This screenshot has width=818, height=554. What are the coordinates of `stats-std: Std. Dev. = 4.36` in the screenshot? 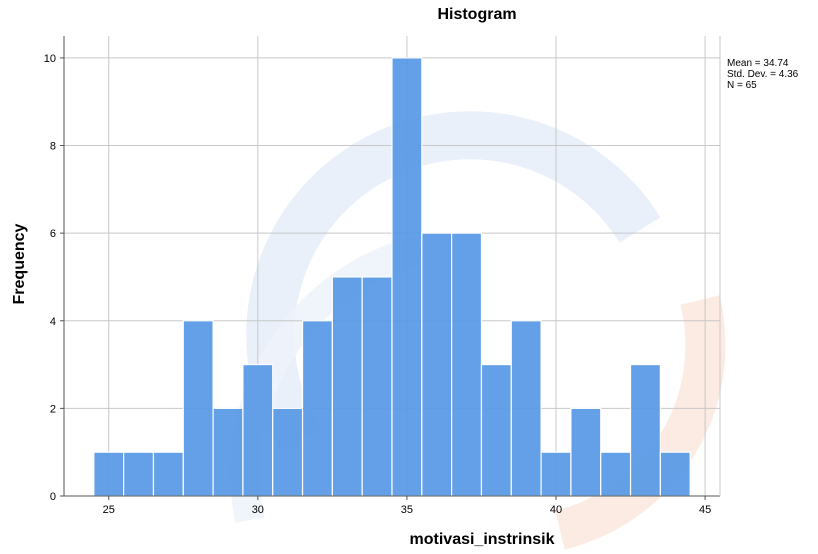 It's located at (763, 74).